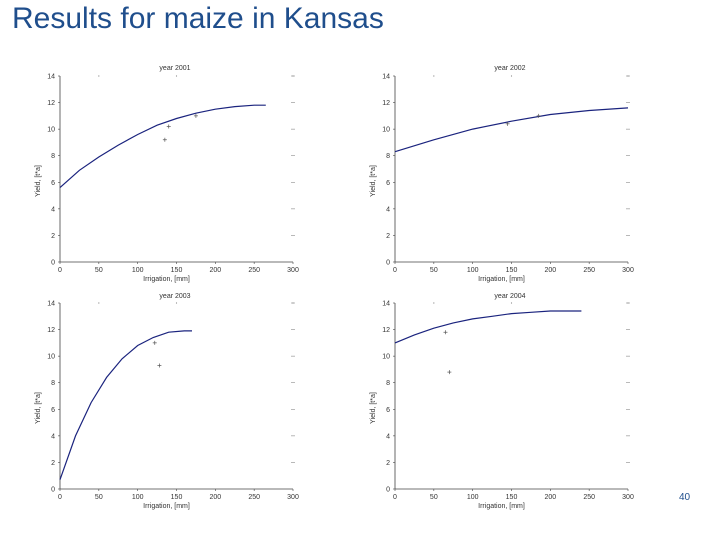 The width and height of the screenshot is (720, 540). What do you see at coordinates (685, 497) in the screenshot?
I see `page-number: 40` at bounding box center [685, 497].